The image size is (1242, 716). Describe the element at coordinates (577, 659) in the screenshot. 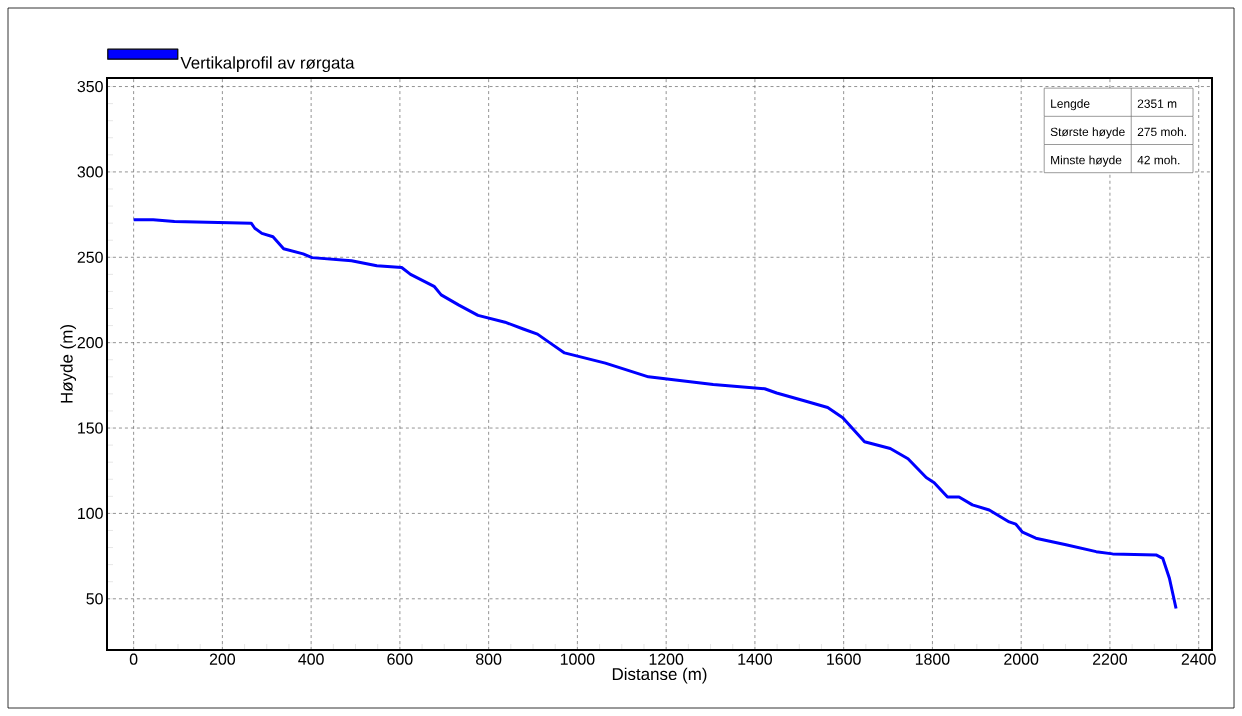

I see `x-tick-label: 1000` at that location.